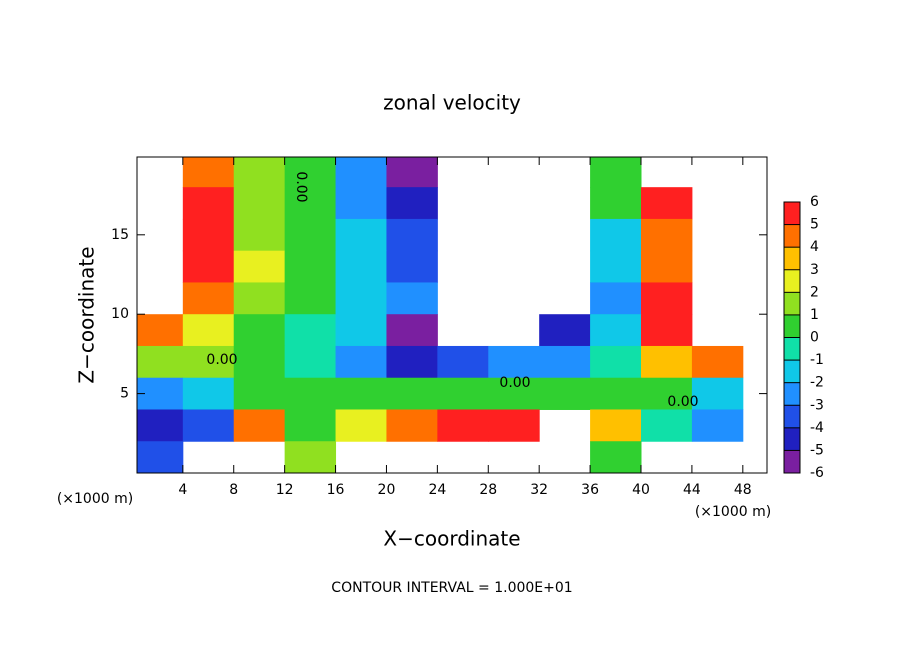 This screenshot has height=654, width=904. What do you see at coordinates (743, 490) in the screenshot?
I see `x-tick-label: 48` at bounding box center [743, 490].